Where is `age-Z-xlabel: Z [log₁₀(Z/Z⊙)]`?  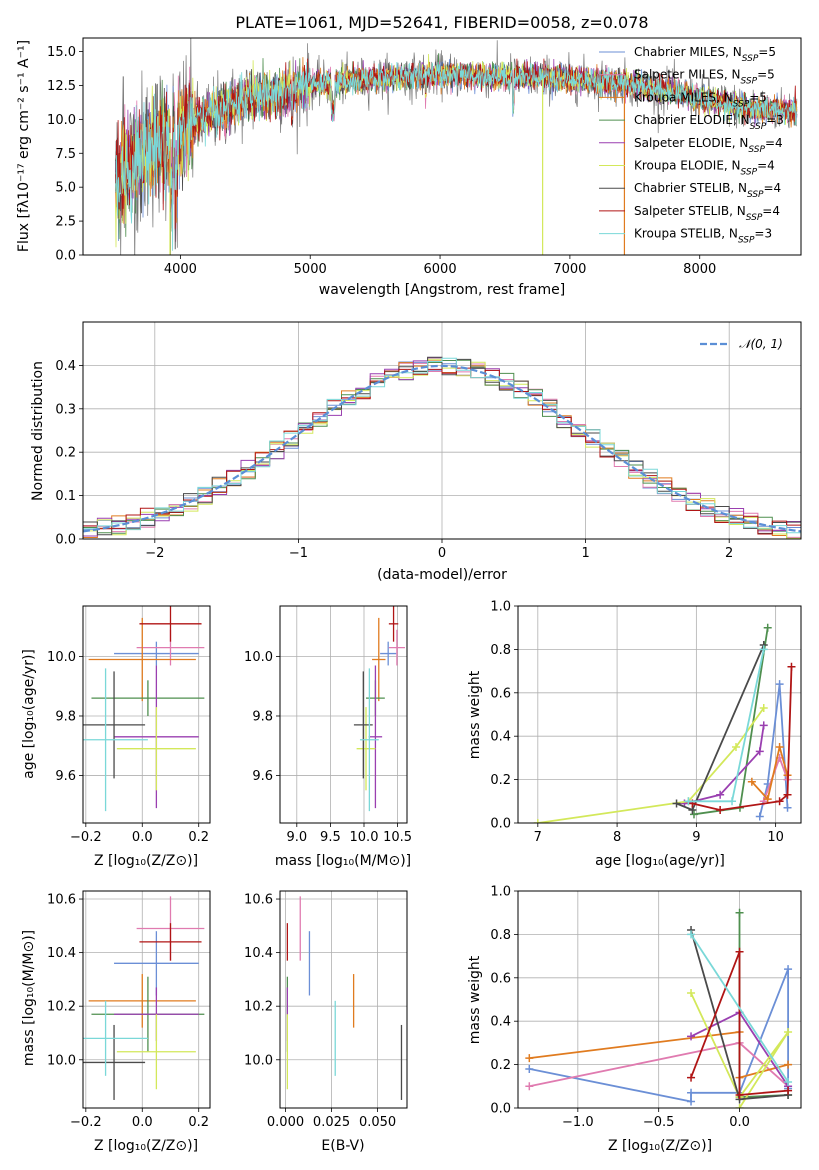
age-Z-xlabel: Z [log₁₀(Z/Z⊙)] is located at coordinates (146, 861).